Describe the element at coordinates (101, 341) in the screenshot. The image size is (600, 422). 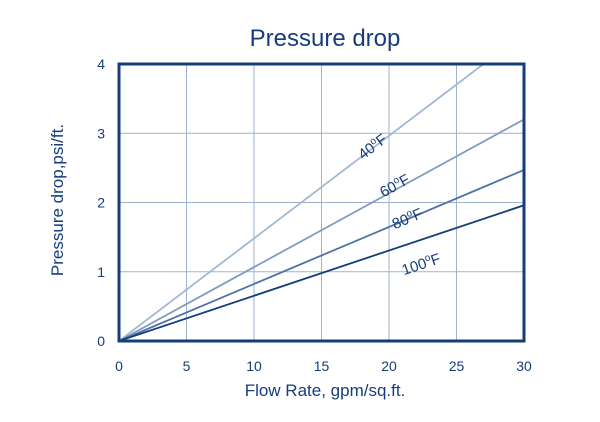
I see `y-tick-label: 0` at that location.